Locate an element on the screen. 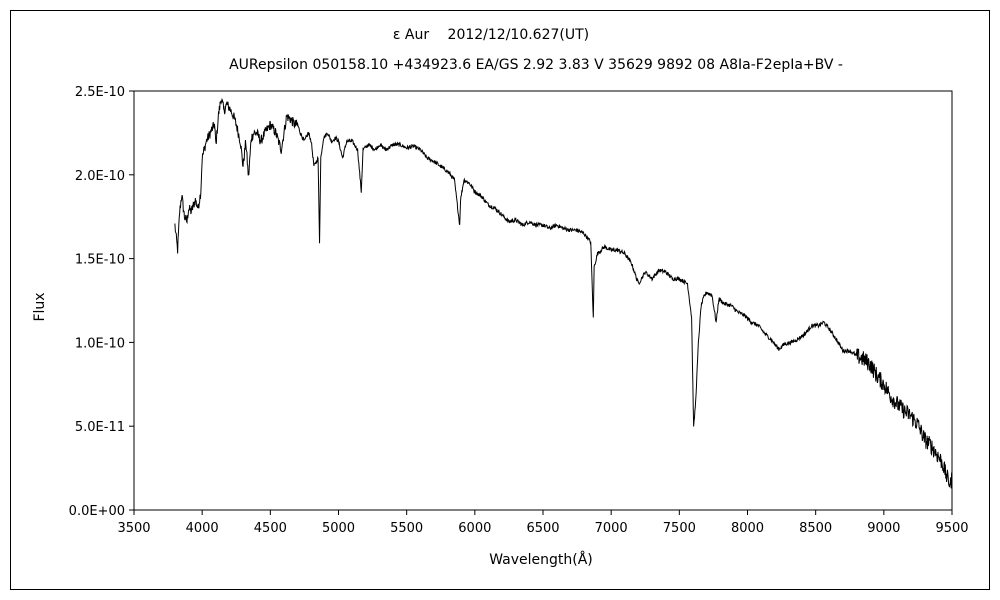 This screenshot has height=600, width=1000. x-tick-label: 6500 is located at coordinates (542, 528).